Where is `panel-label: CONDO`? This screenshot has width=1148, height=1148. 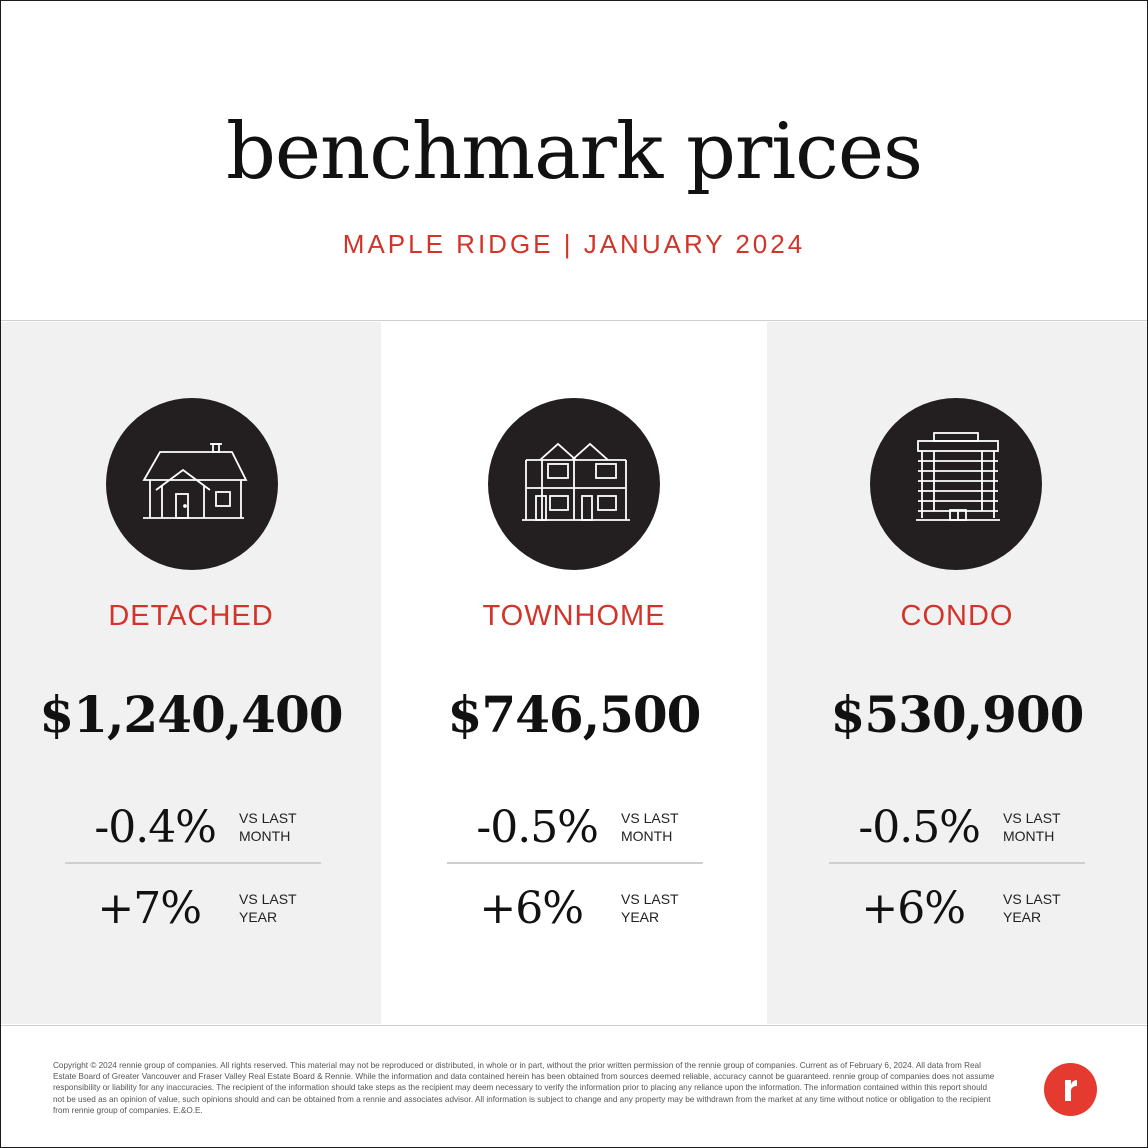
panel-label: CONDO is located at coordinates (957, 616).